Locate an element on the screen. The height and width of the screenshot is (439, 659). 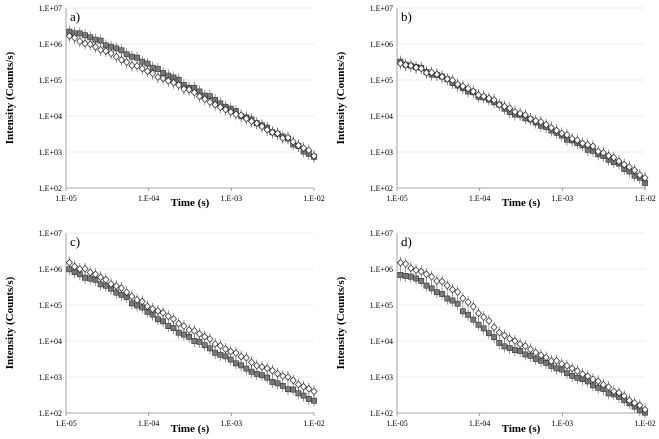
y-axis-label: Intensity (Counts/s) is located at coordinates (341, 97).